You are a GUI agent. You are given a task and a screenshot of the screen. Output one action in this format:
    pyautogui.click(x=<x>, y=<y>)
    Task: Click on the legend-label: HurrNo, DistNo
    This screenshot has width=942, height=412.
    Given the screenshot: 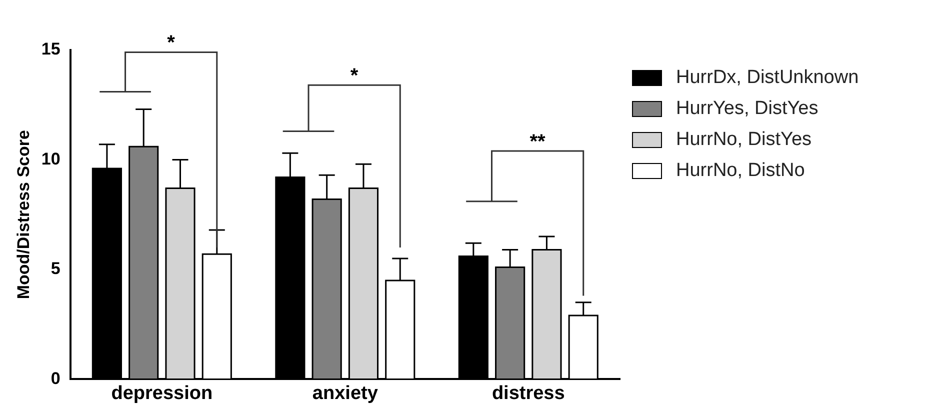 What is the action you would take?
    pyautogui.click(x=740, y=171)
    